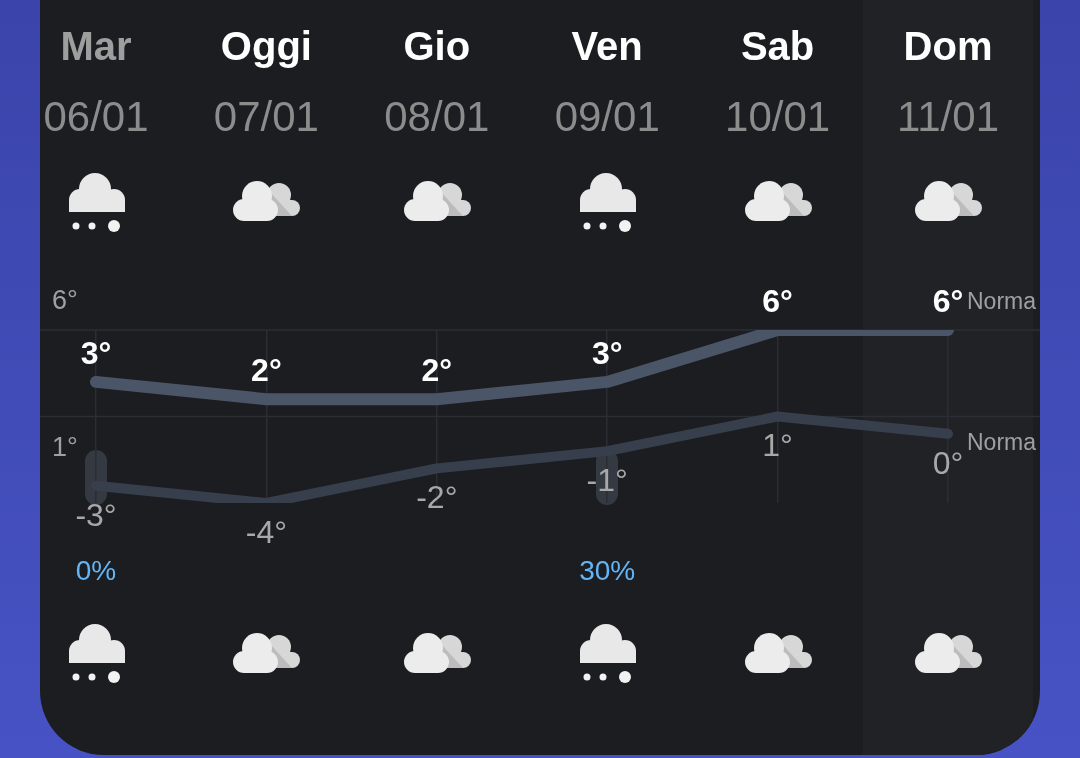  What do you see at coordinates (778, 82) in the screenshot?
I see `x-tick-label: Sab 10/01` at bounding box center [778, 82].